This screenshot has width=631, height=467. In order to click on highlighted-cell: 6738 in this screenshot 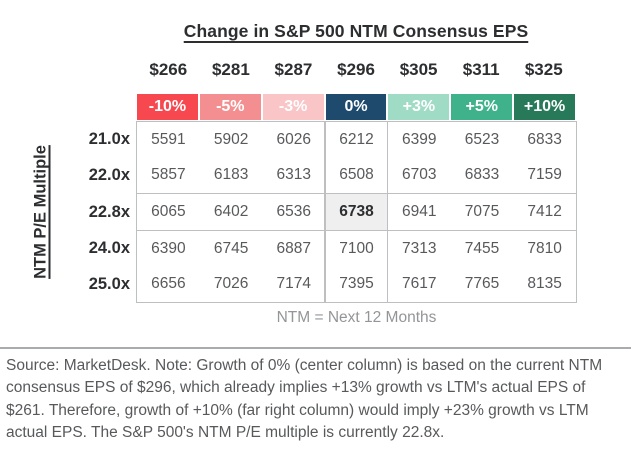, I will do `click(356, 212)`.